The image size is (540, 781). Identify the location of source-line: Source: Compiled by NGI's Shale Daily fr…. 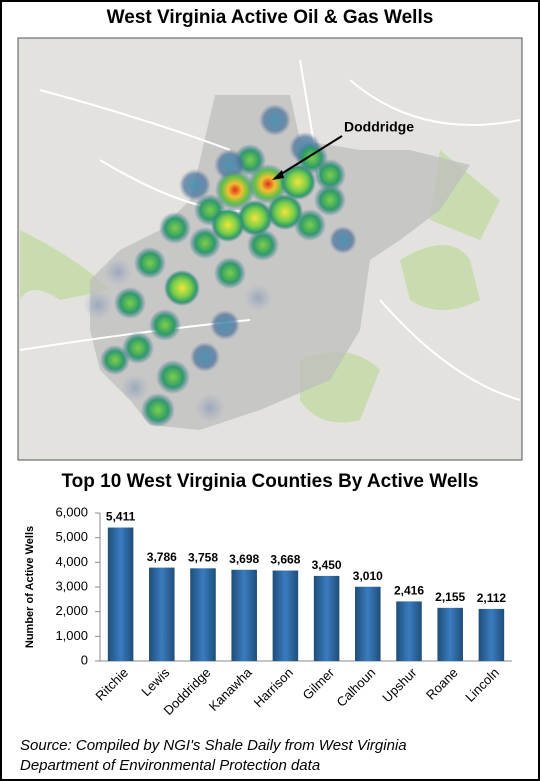
(213, 745).